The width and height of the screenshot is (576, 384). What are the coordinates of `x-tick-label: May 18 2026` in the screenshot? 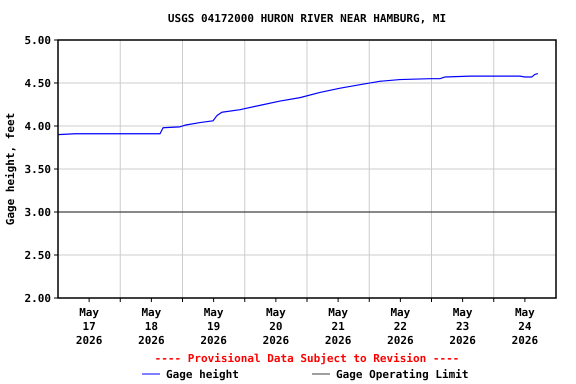 It's located at (151, 326).